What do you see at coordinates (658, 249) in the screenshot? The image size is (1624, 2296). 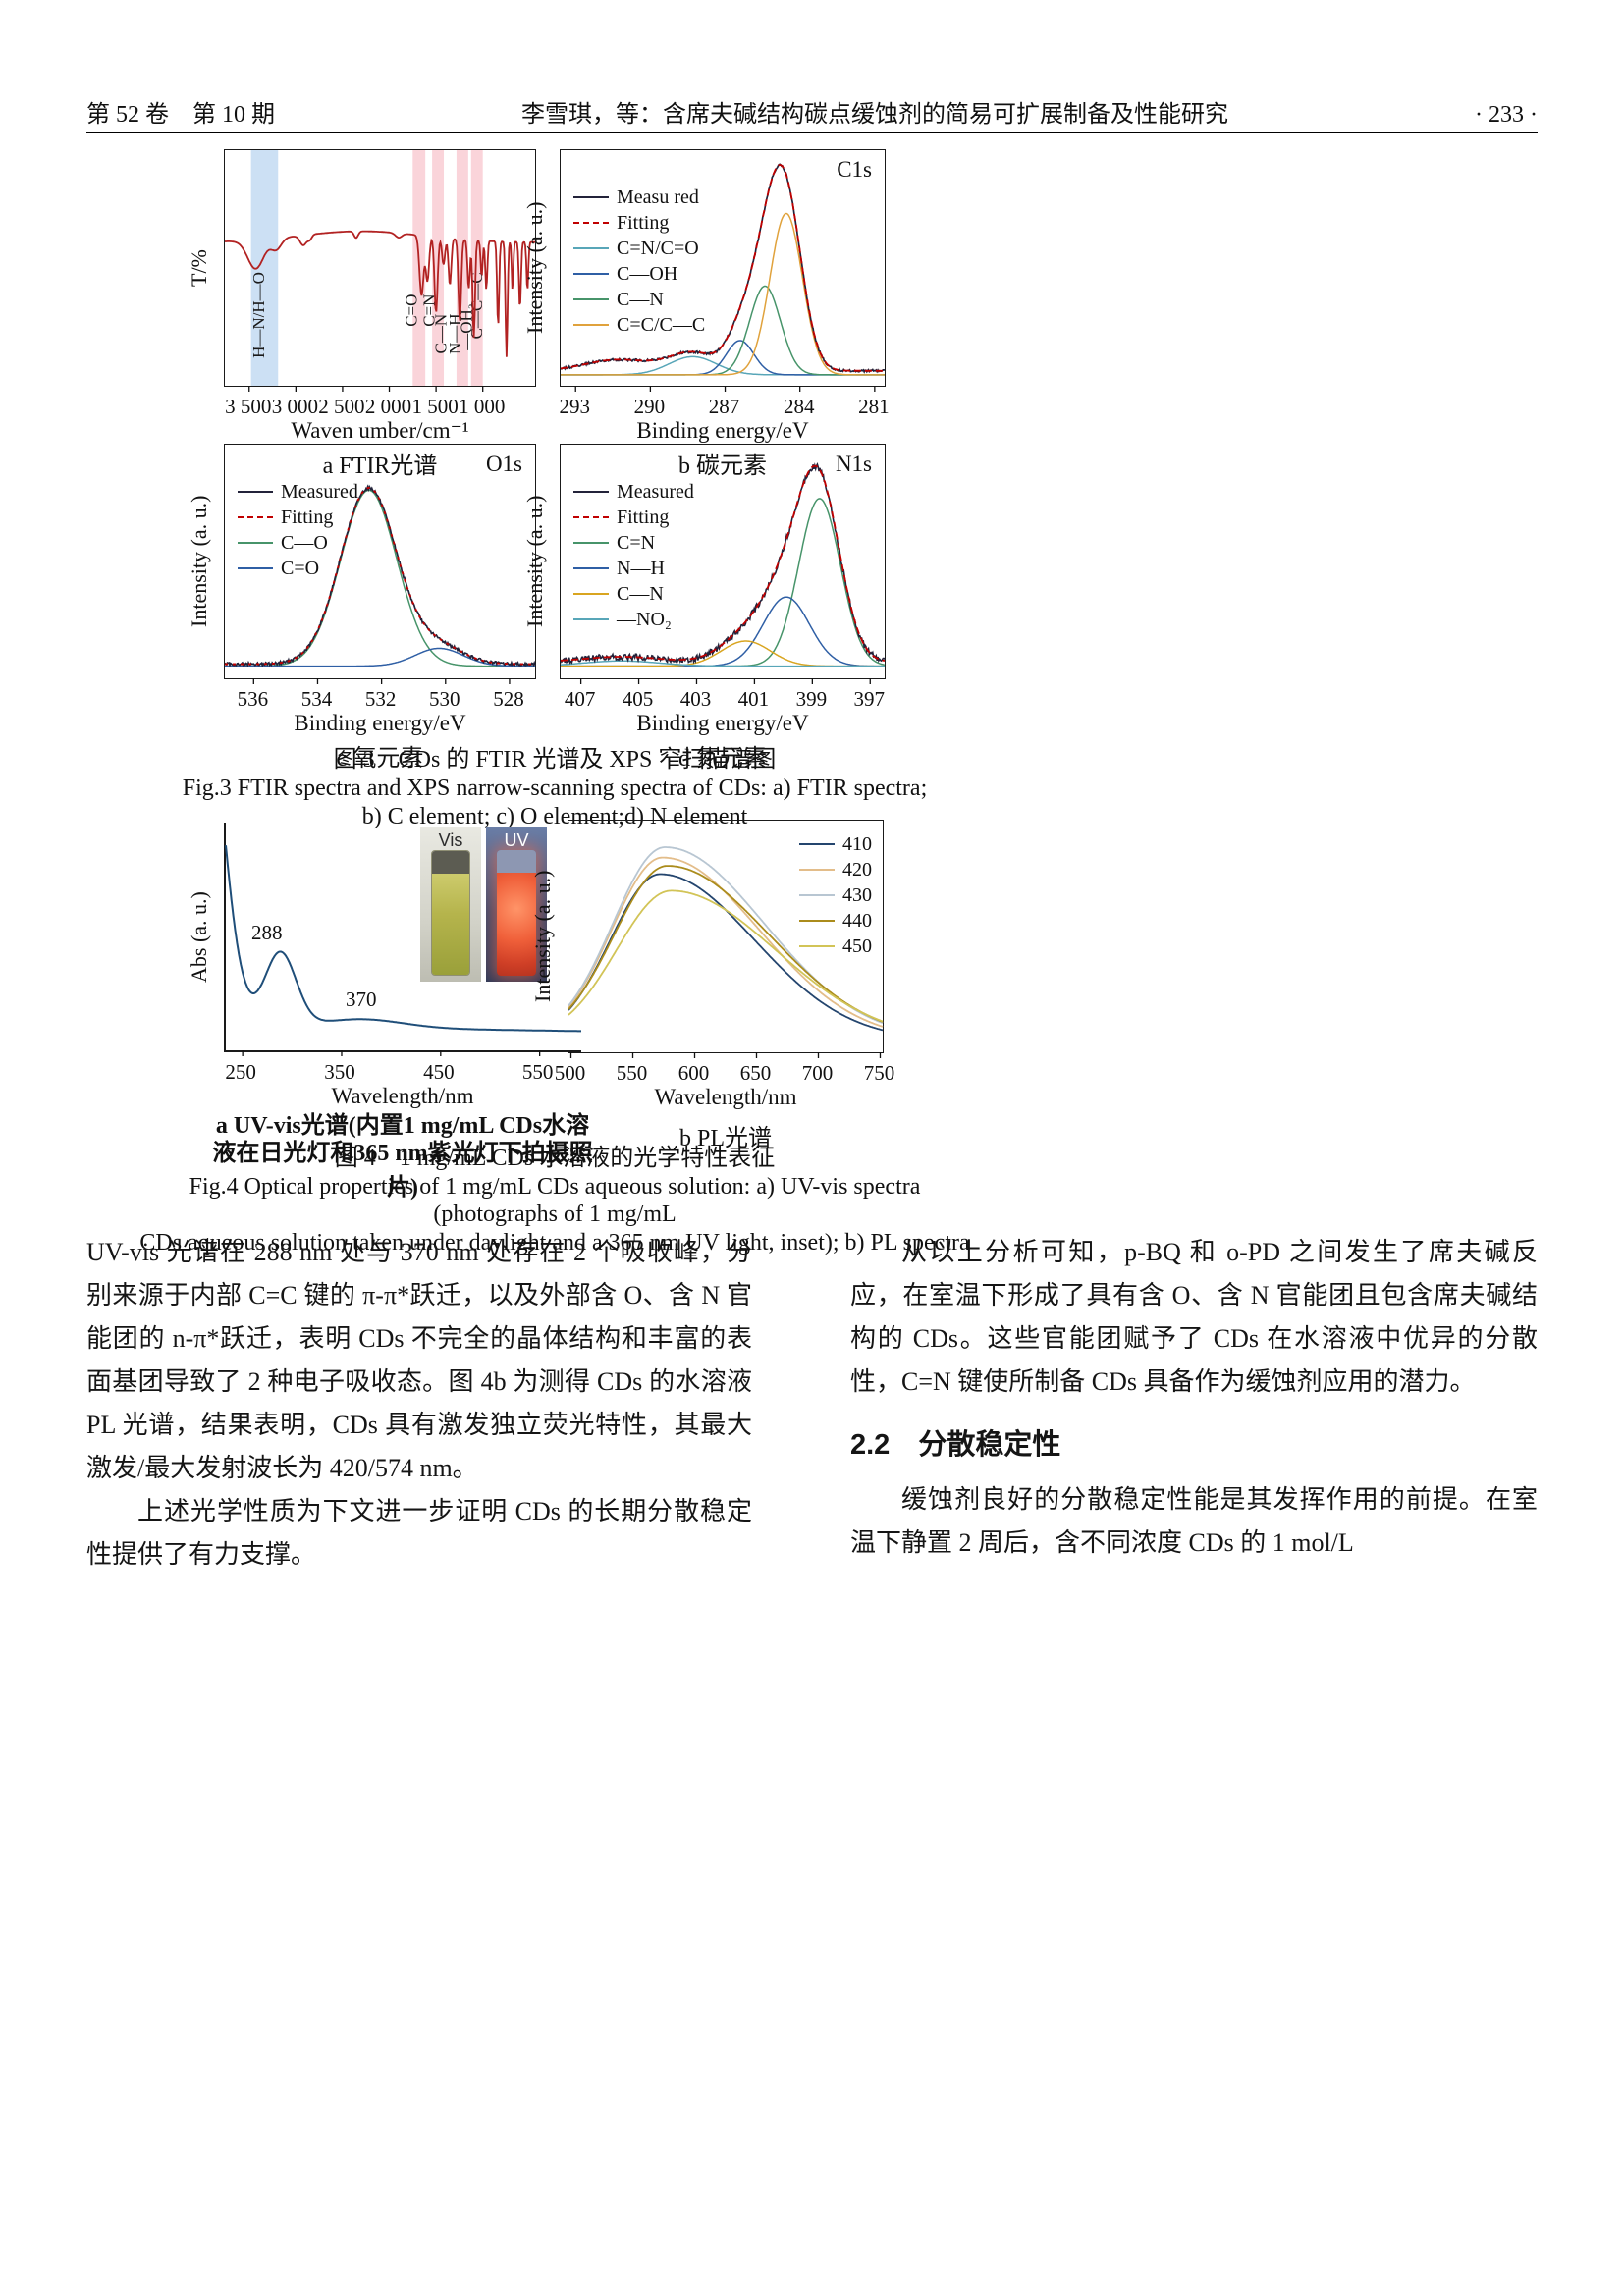 I see `legend-label: C=N/C=O` at bounding box center [658, 249].